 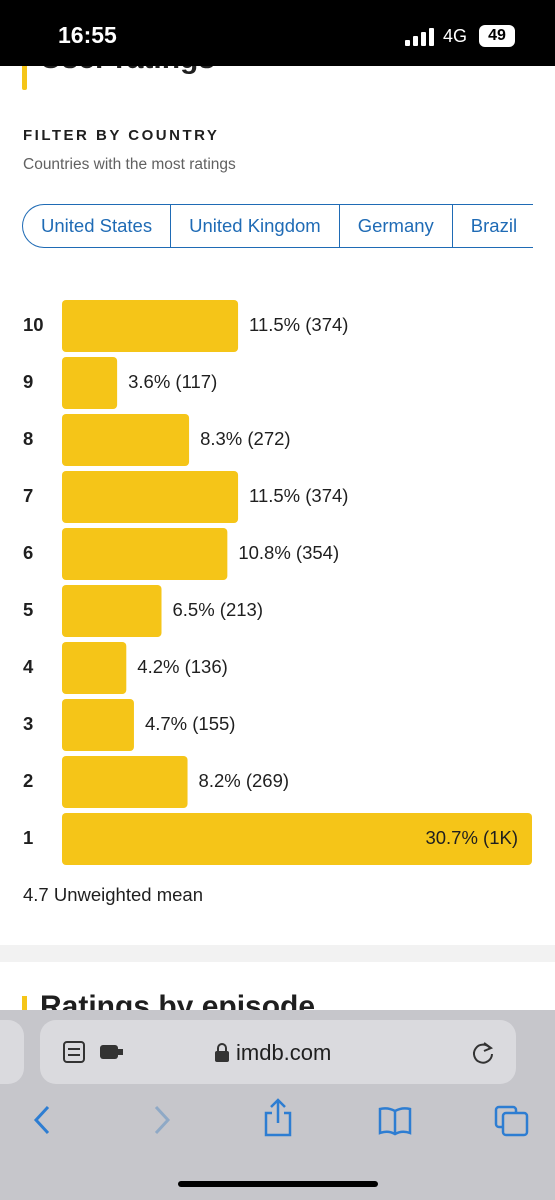 What do you see at coordinates (129, 164) in the screenshot?
I see `filter-subheading: Countries with the most ratings` at bounding box center [129, 164].